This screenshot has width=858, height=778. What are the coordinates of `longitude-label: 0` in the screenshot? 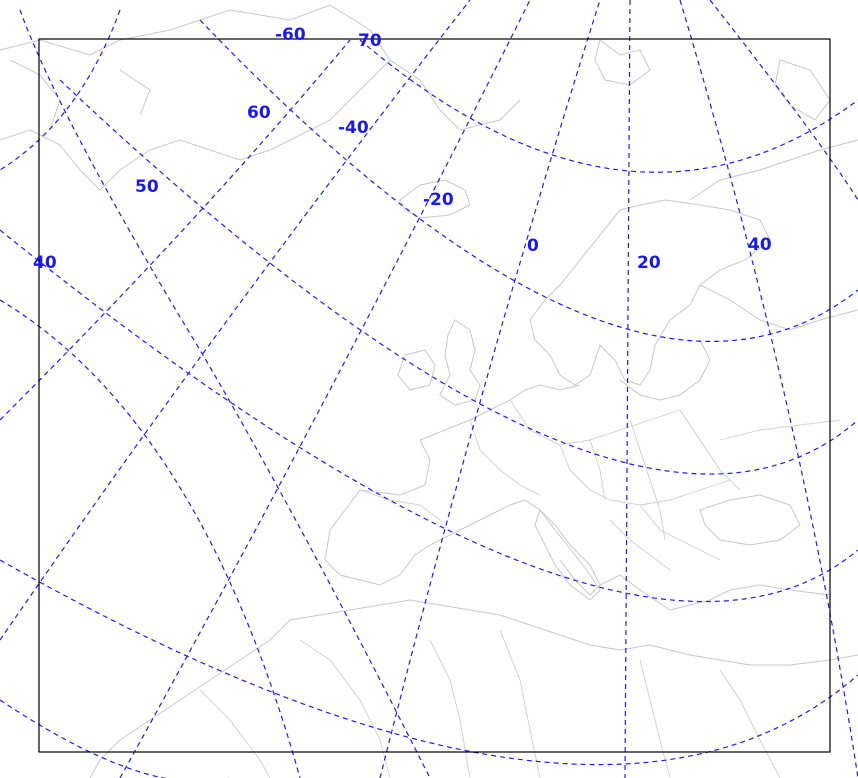 It's located at (533, 246).